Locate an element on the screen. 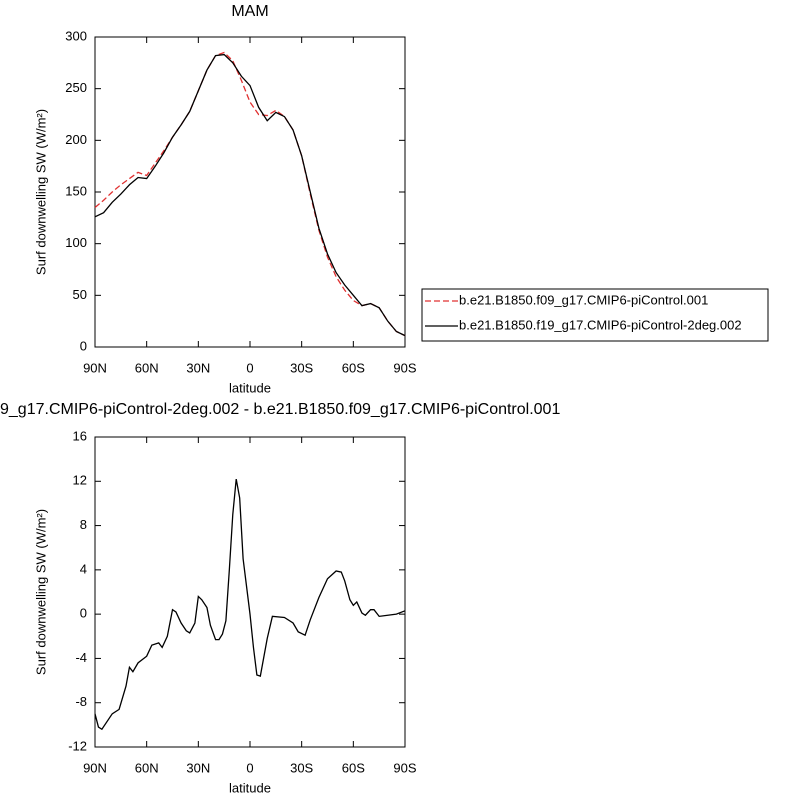  y-tick-label: 50 is located at coordinates (80, 294).